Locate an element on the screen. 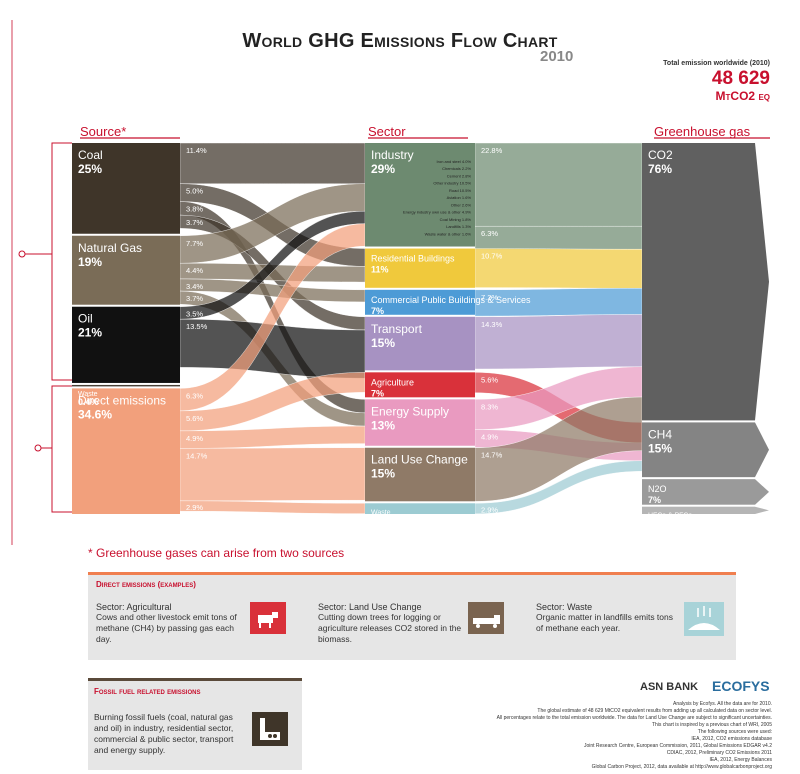  source-pct-natural-gas: 19% is located at coordinates (90, 262).